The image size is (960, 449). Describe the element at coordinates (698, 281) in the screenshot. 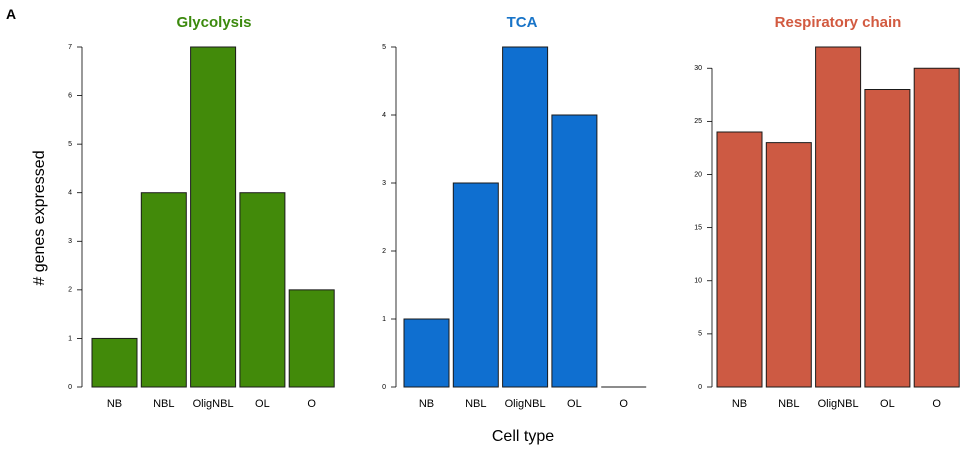

I see `y-tick-label: 10` at that location.